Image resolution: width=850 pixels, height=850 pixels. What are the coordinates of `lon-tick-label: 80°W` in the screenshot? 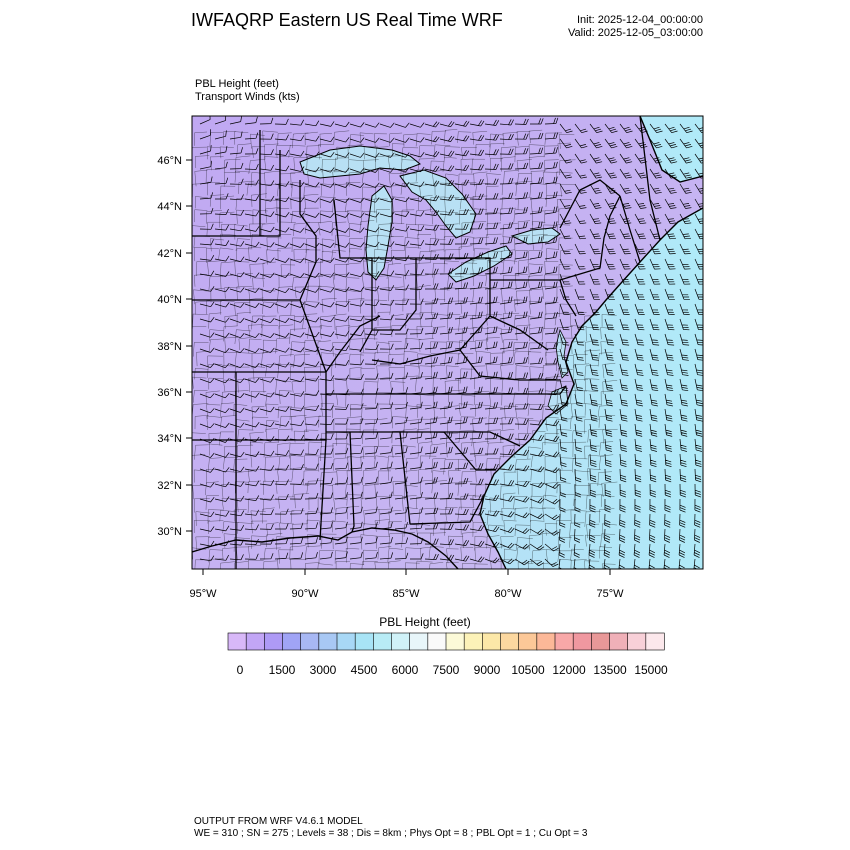 It's located at (508, 594).